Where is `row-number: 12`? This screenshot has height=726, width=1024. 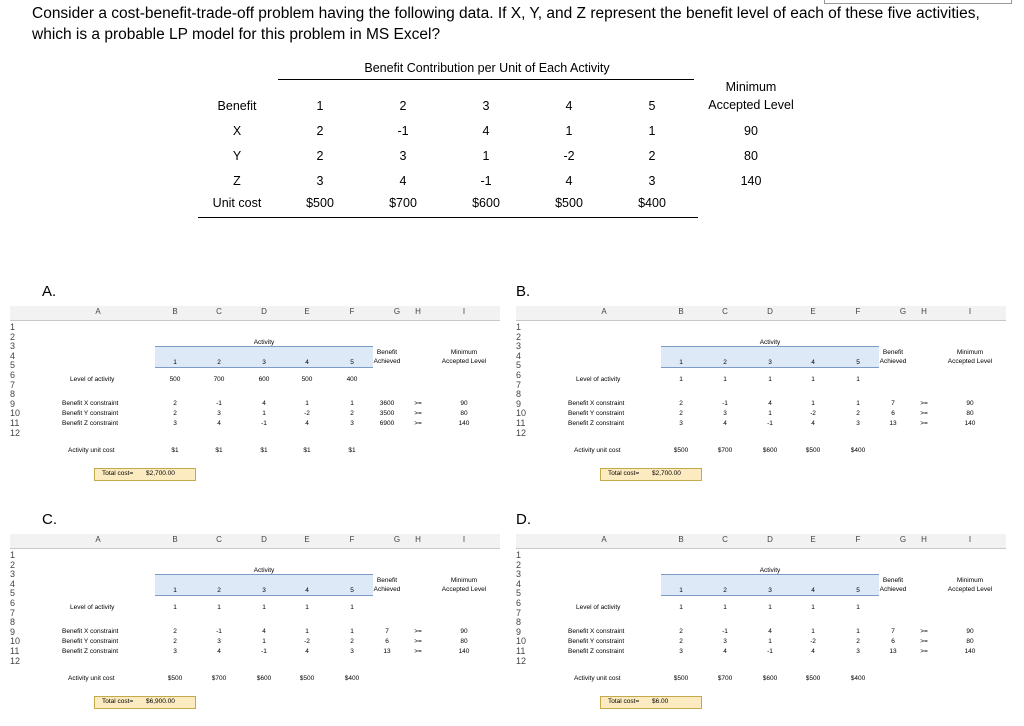
row-number: 12 is located at coordinates (15, 660).